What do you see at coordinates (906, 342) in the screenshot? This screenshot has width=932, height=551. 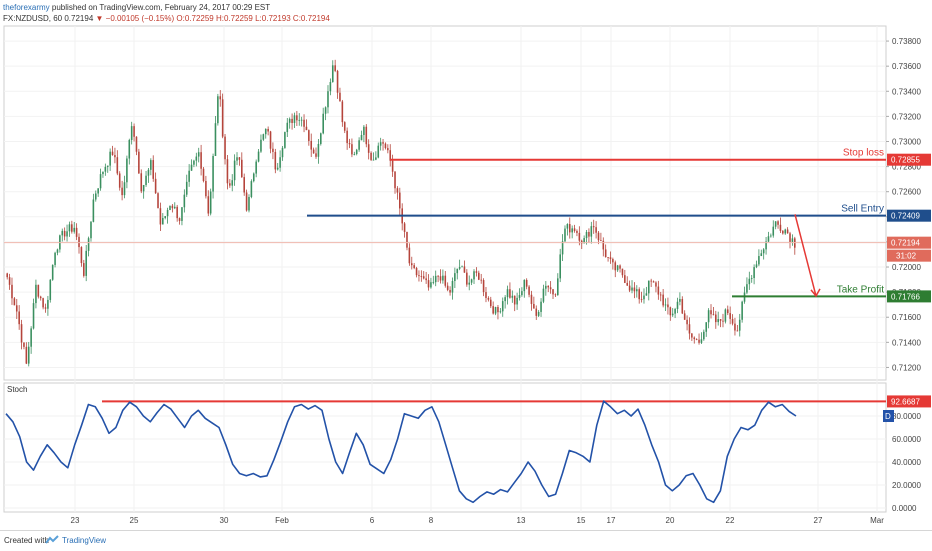 I see `y-tick-label: 0.71400` at bounding box center [906, 342].